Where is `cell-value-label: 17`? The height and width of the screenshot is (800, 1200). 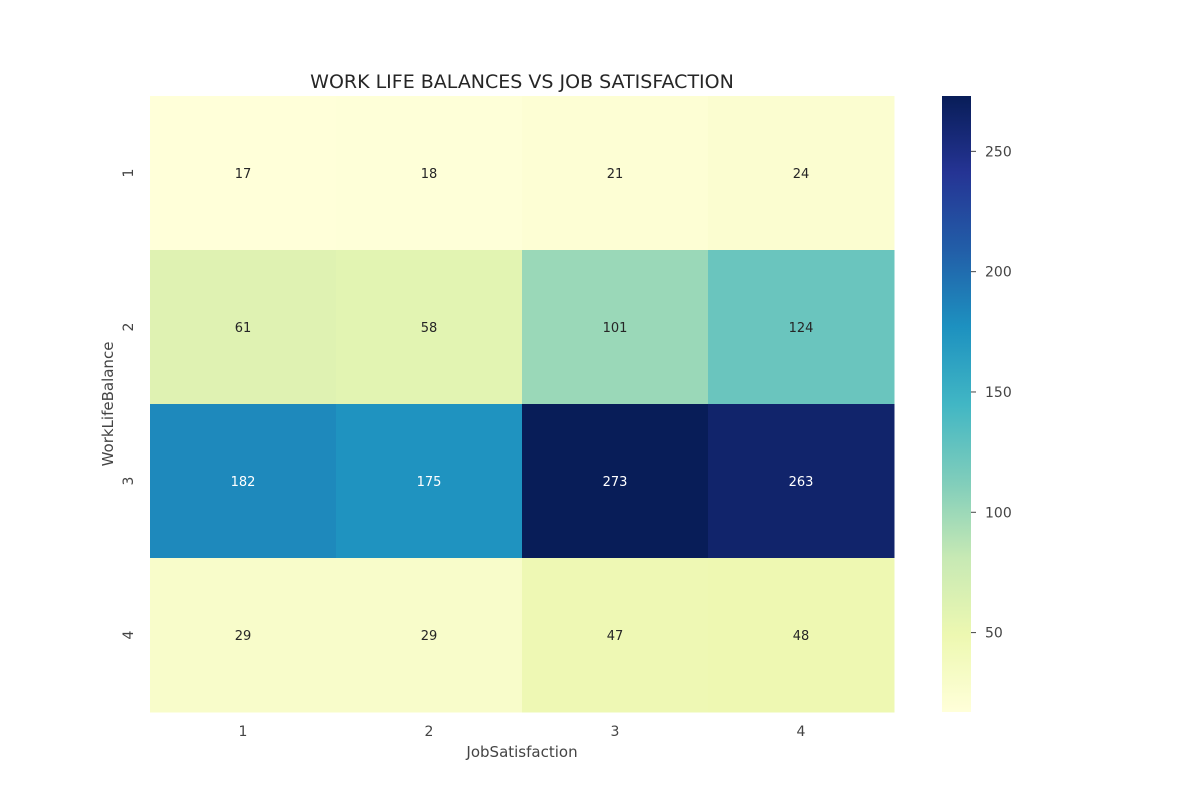
cell-value-label: 17 is located at coordinates (243, 174).